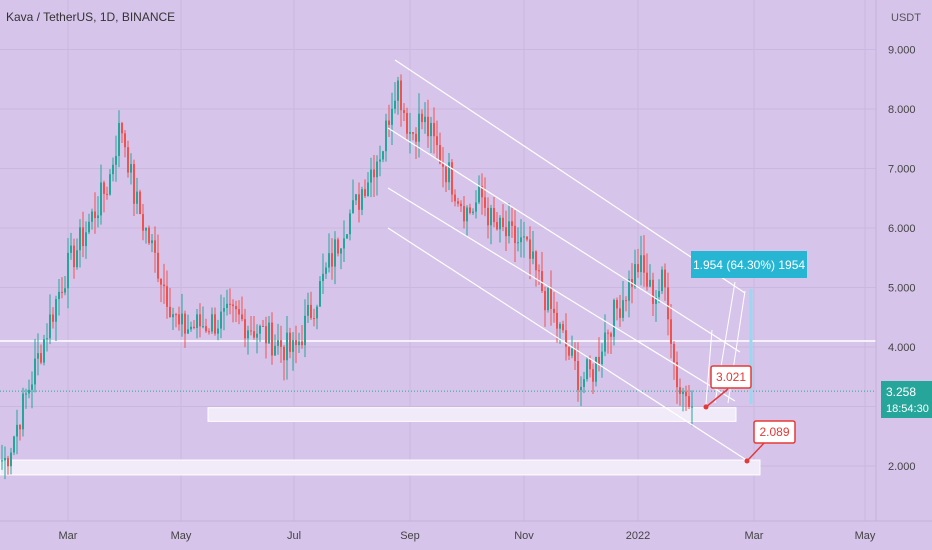  What do you see at coordinates (467, 536) in the screenshot?
I see `time-axis: Mar May Jul Sep Nov 2022 Mar May` at bounding box center [467, 536].